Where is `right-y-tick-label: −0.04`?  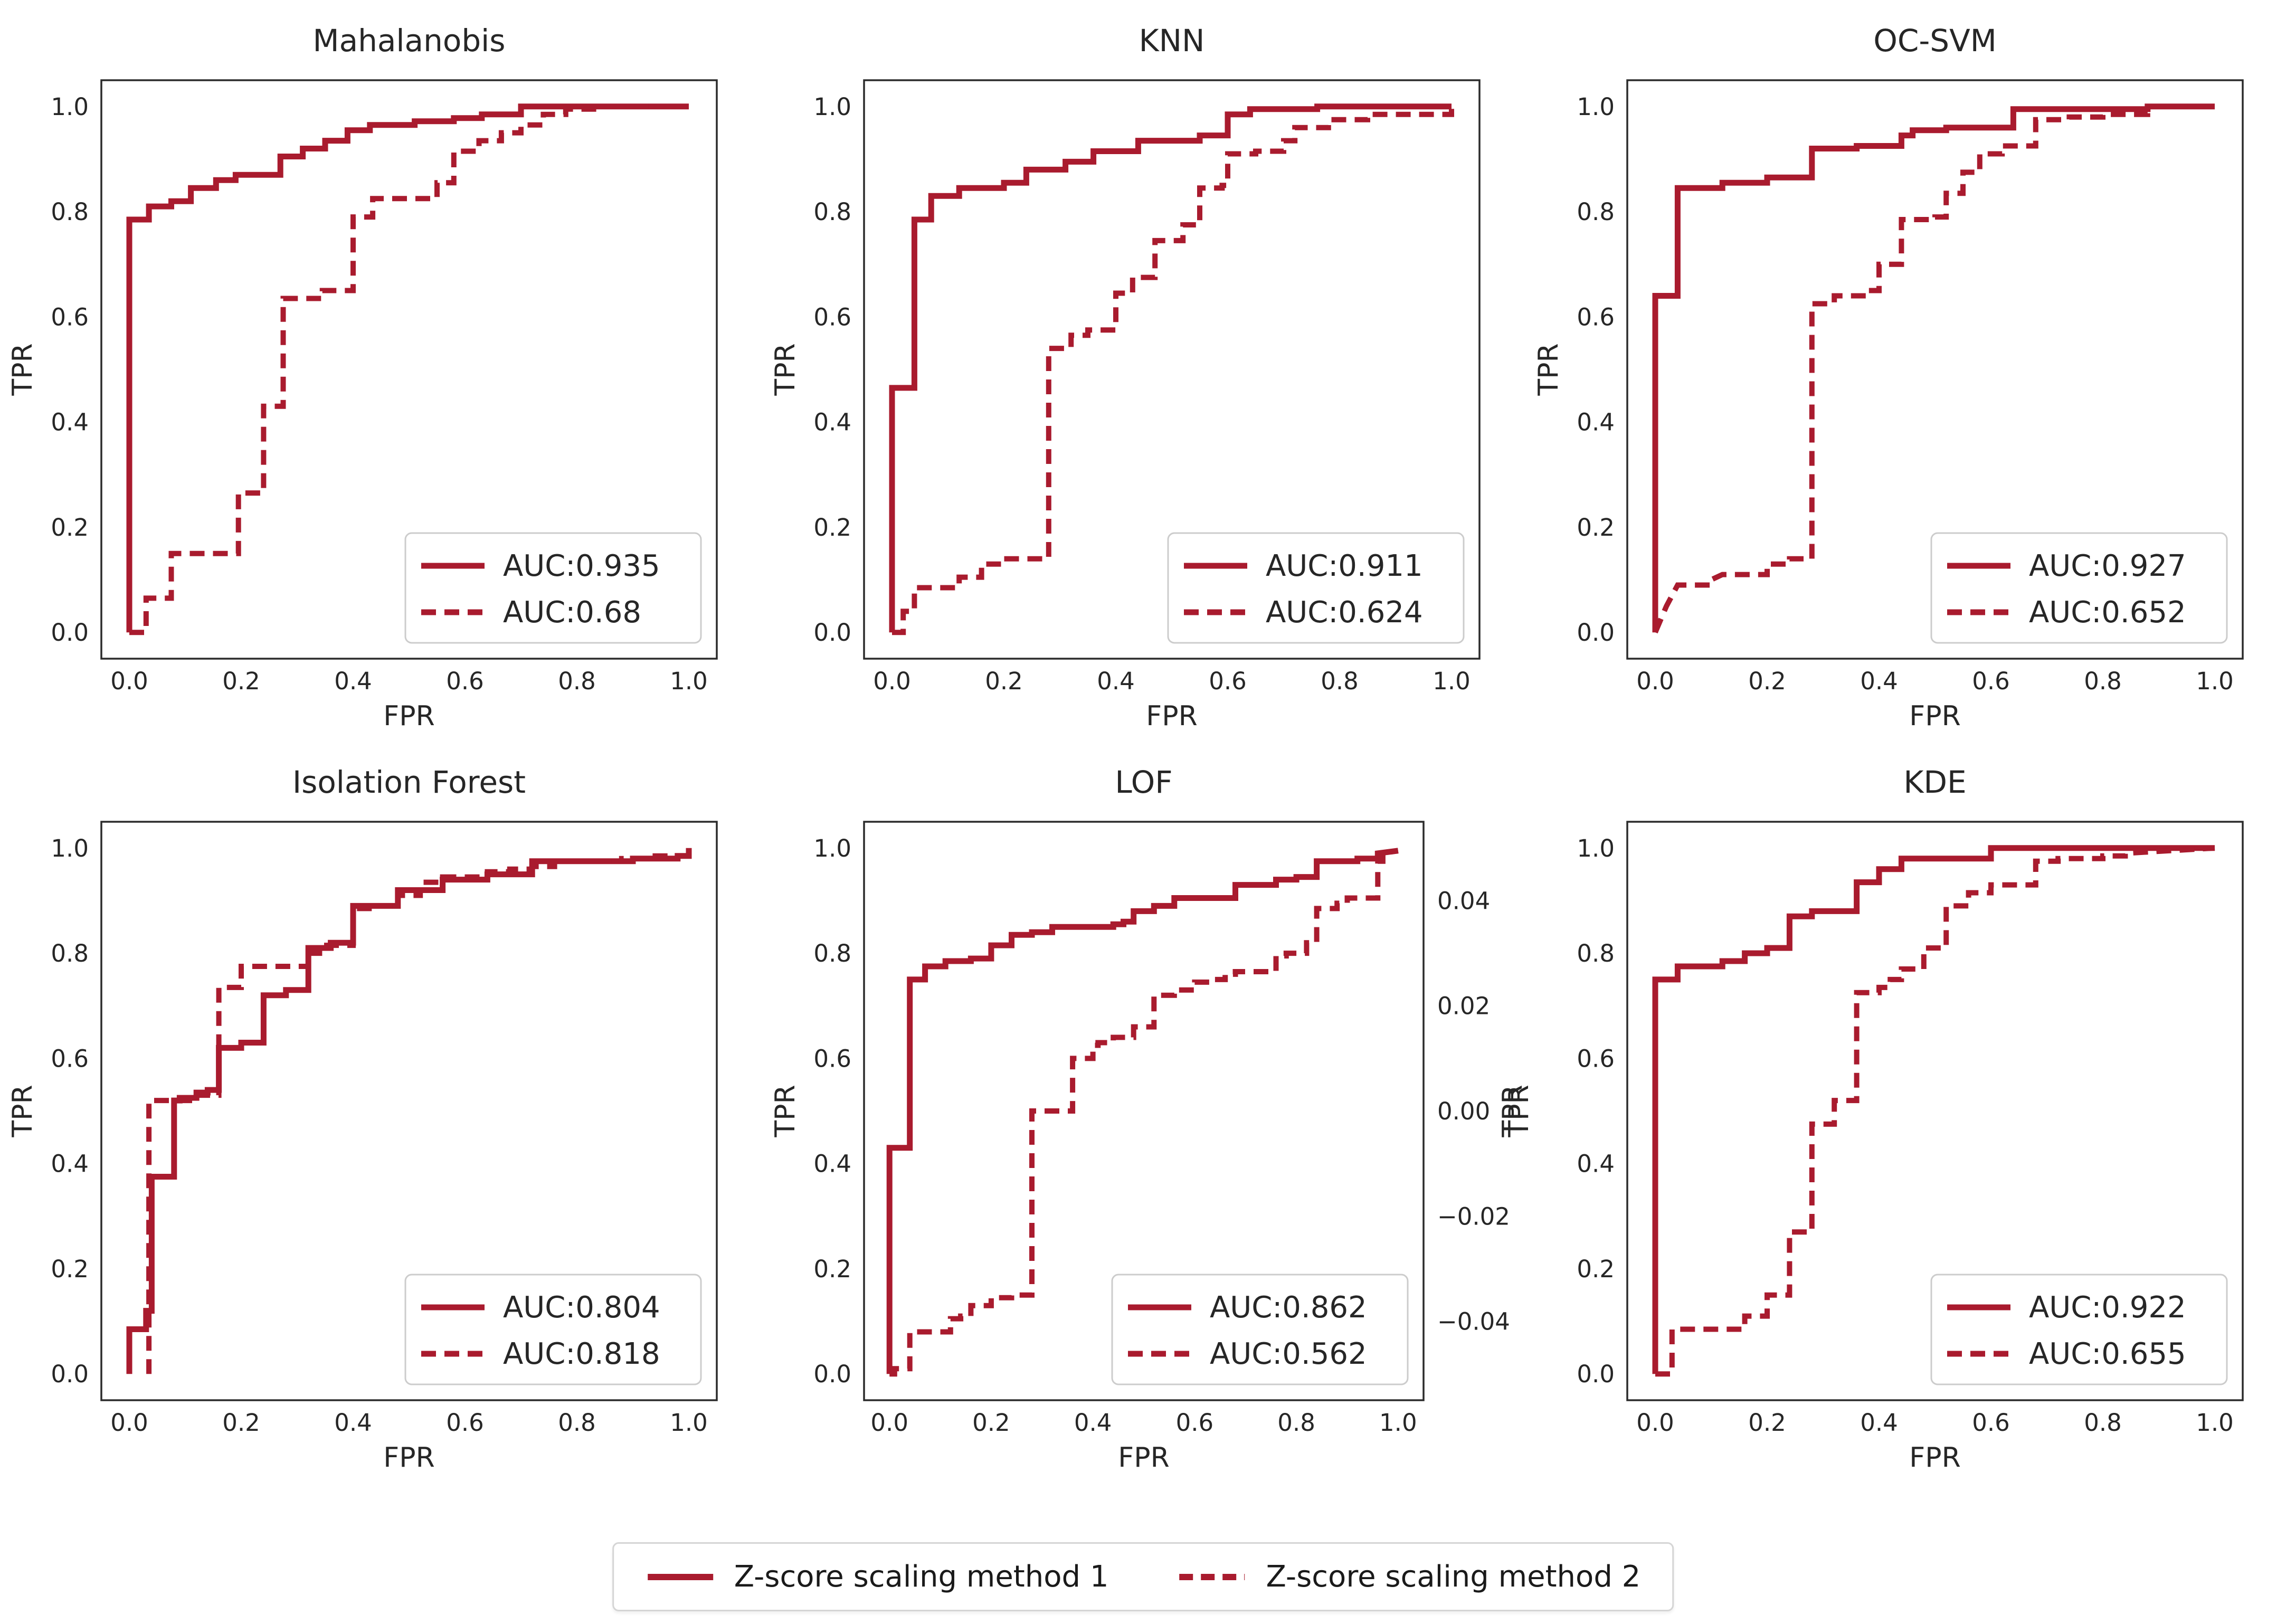 right-y-tick-label: −0.04 is located at coordinates (1473, 1322).